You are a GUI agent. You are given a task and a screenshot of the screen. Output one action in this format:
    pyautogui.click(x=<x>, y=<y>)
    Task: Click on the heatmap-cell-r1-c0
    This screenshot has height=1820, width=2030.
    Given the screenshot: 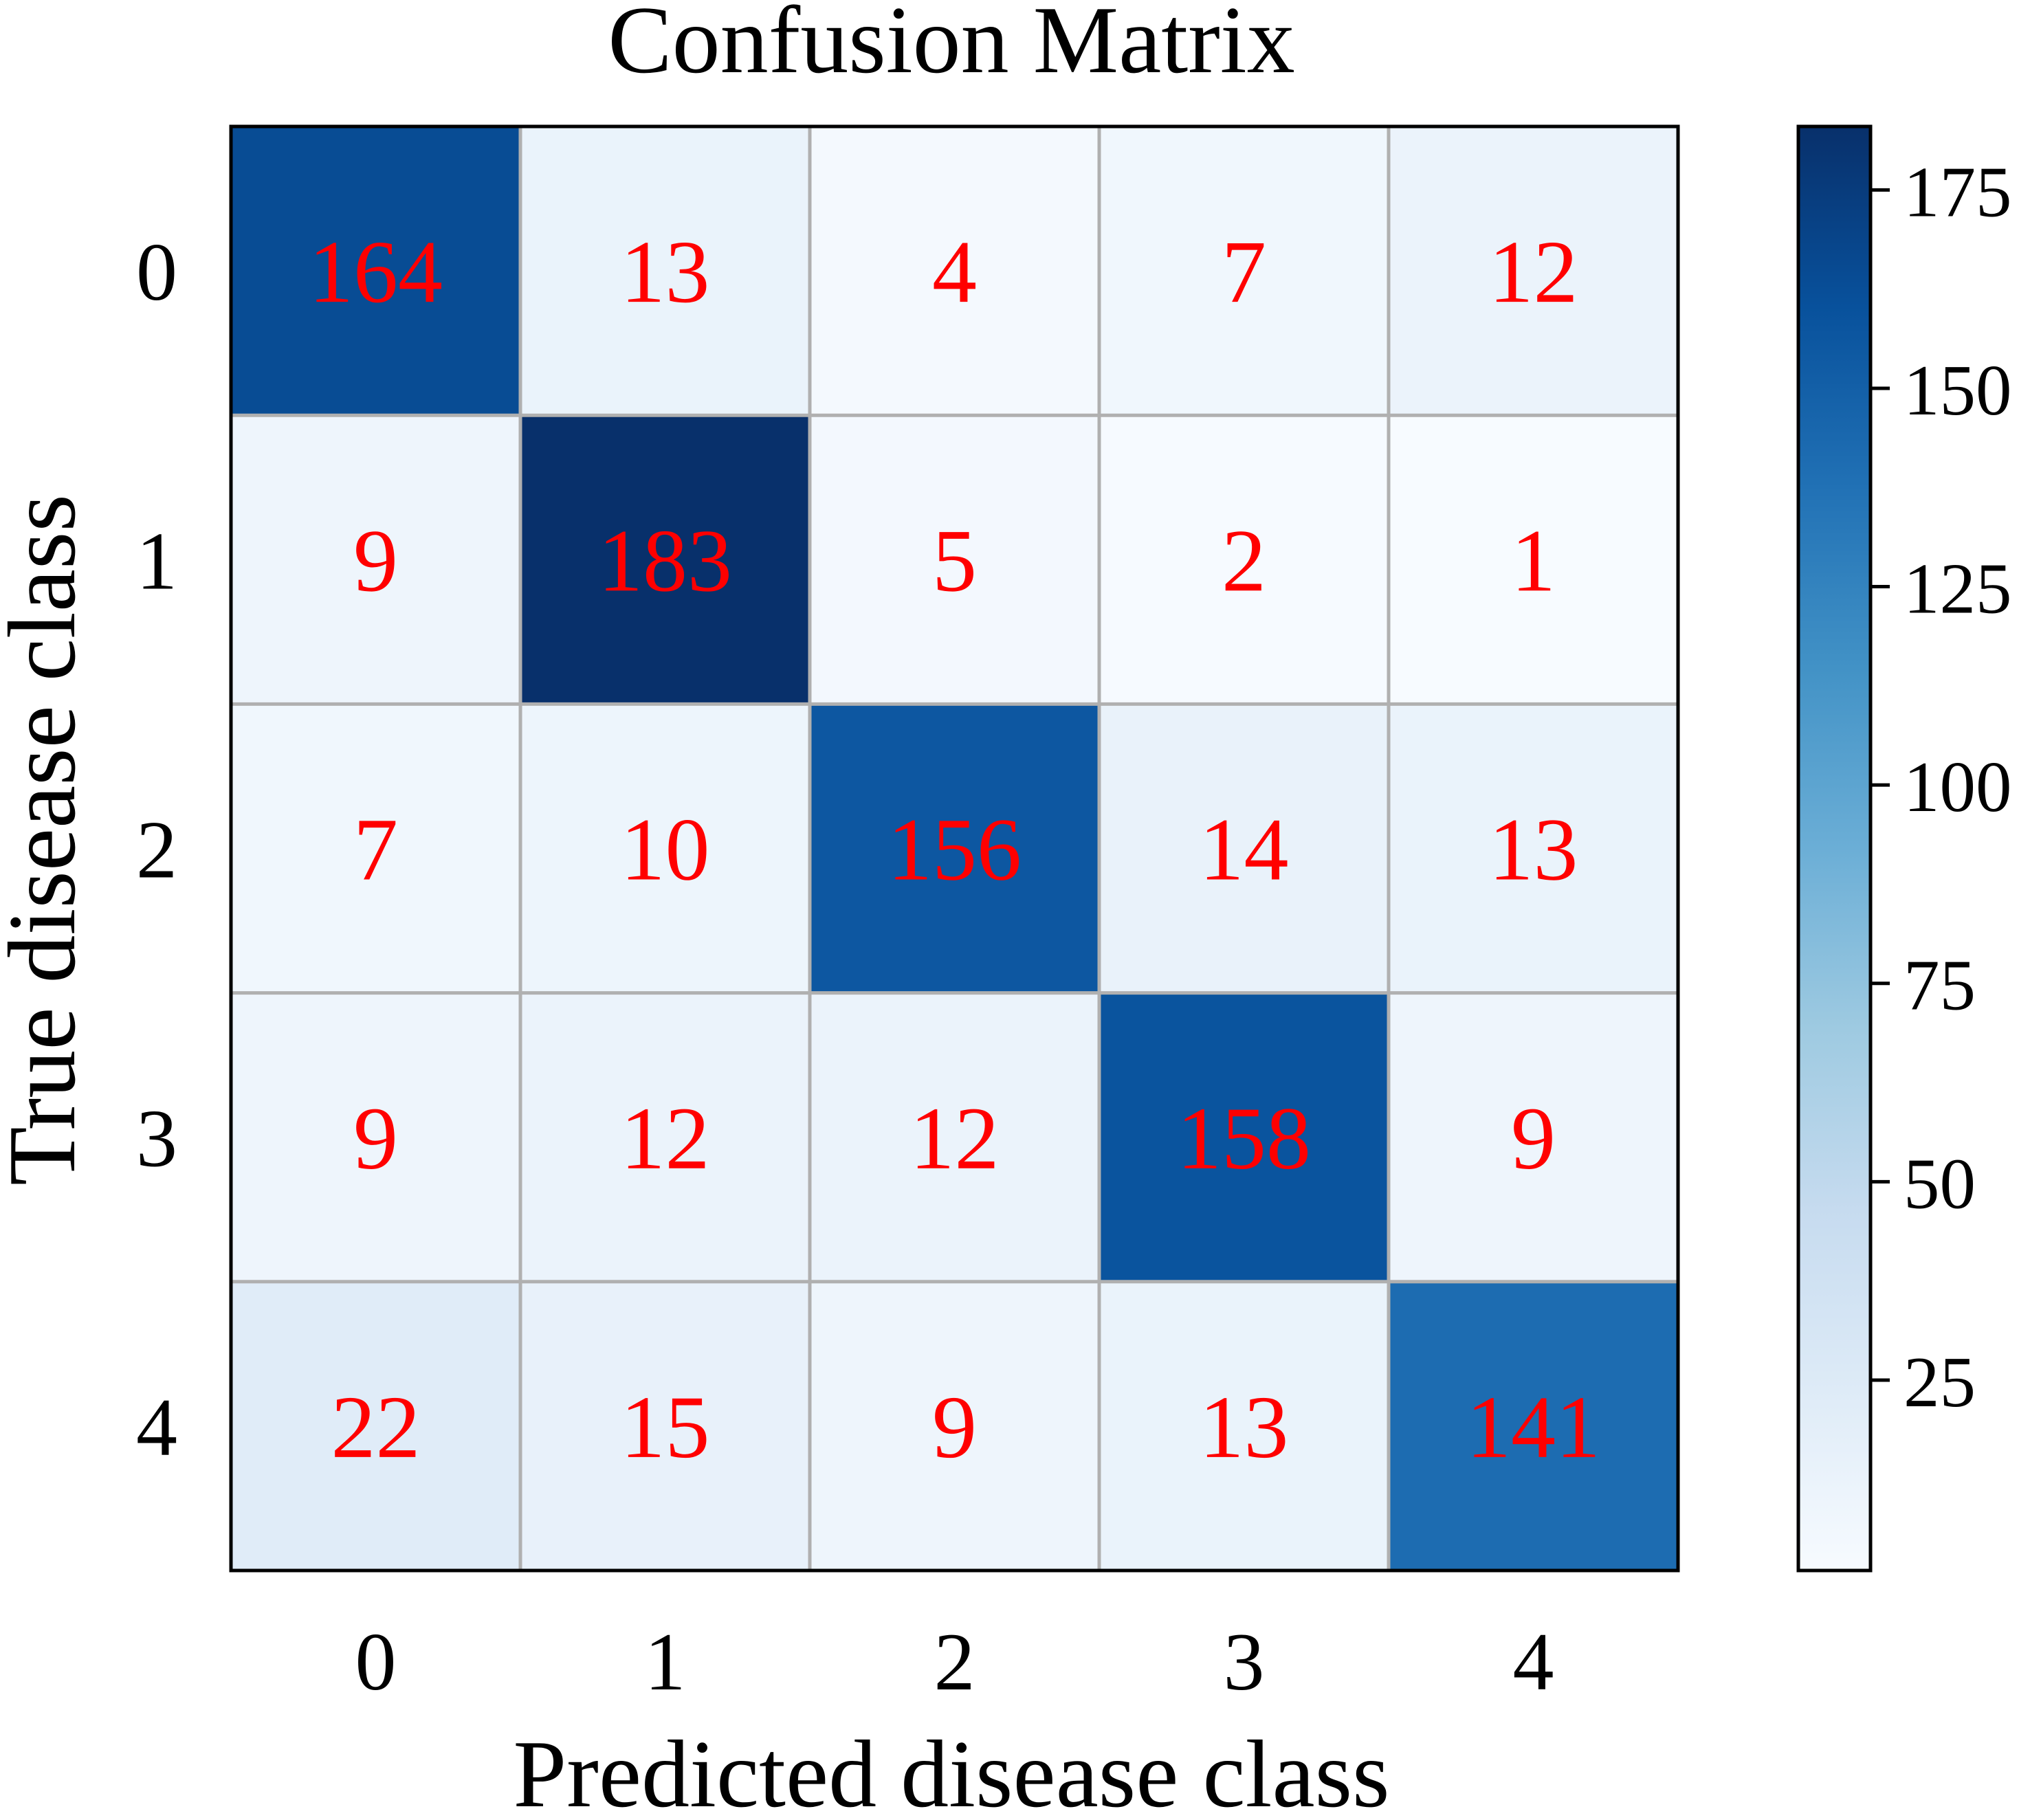 What is the action you would take?
    pyautogui.click(x=376, y=559)
    